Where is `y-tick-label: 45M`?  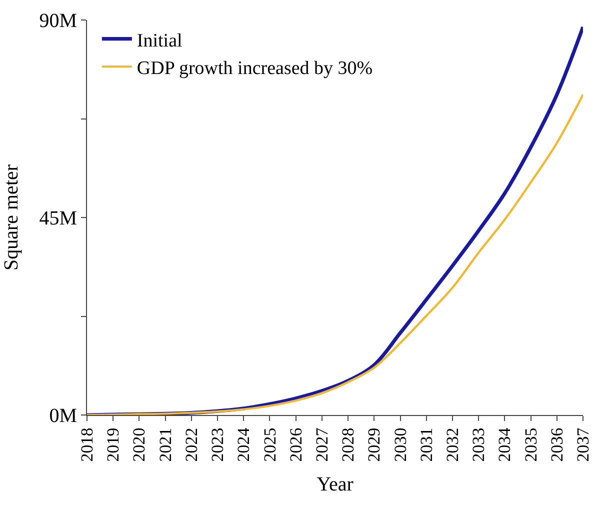 y-tick-label: 45M is located at coordinates (58, 219).